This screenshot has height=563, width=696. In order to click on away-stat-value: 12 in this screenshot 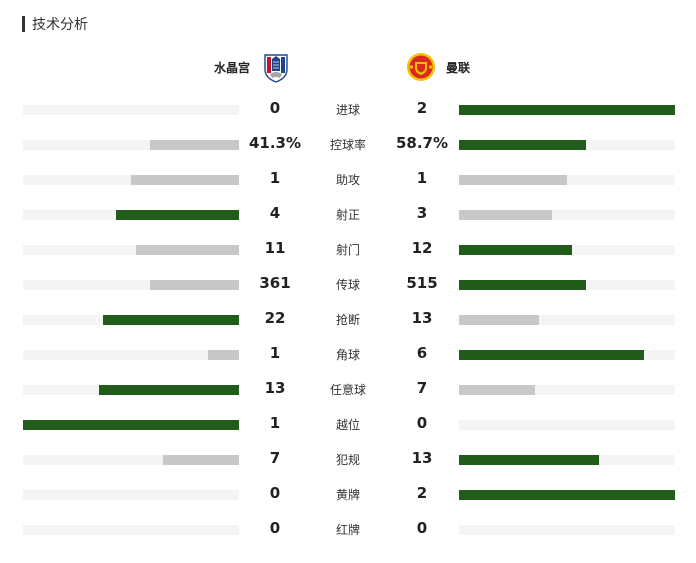, I will do `click(422, 248)`.